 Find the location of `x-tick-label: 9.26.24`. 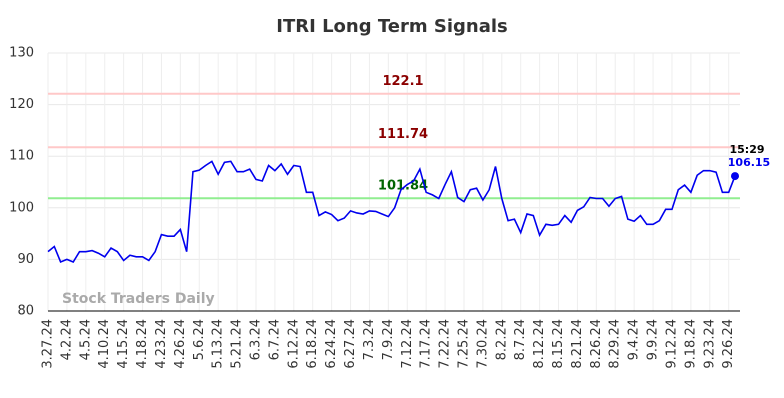

x-tick-label: 9.26.24 is located at coordinates (728, 344).